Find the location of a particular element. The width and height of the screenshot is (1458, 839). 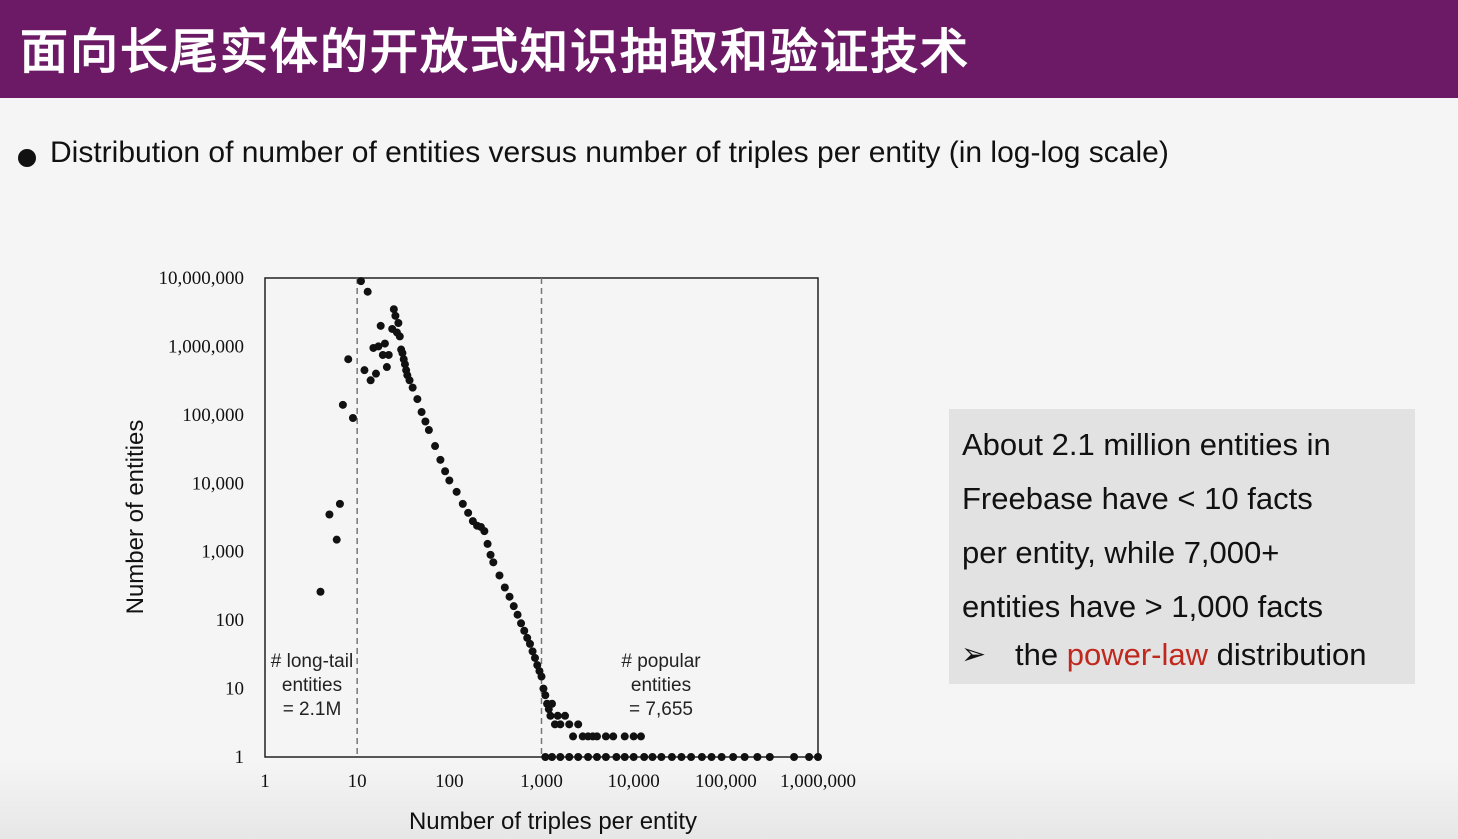

y-tick-label: 10,000,000 is located at coordinates (202, 278).